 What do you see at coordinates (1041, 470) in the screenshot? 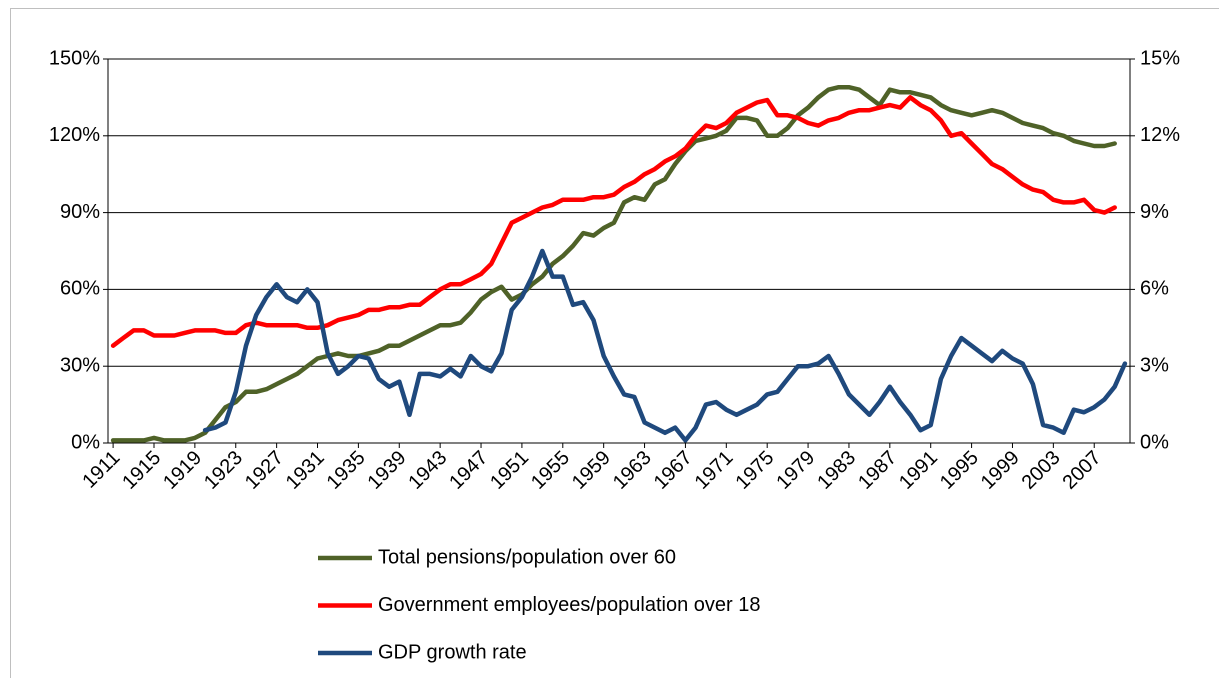
I see `x-tick-label: 2003` at bounding box center [1041, 470].